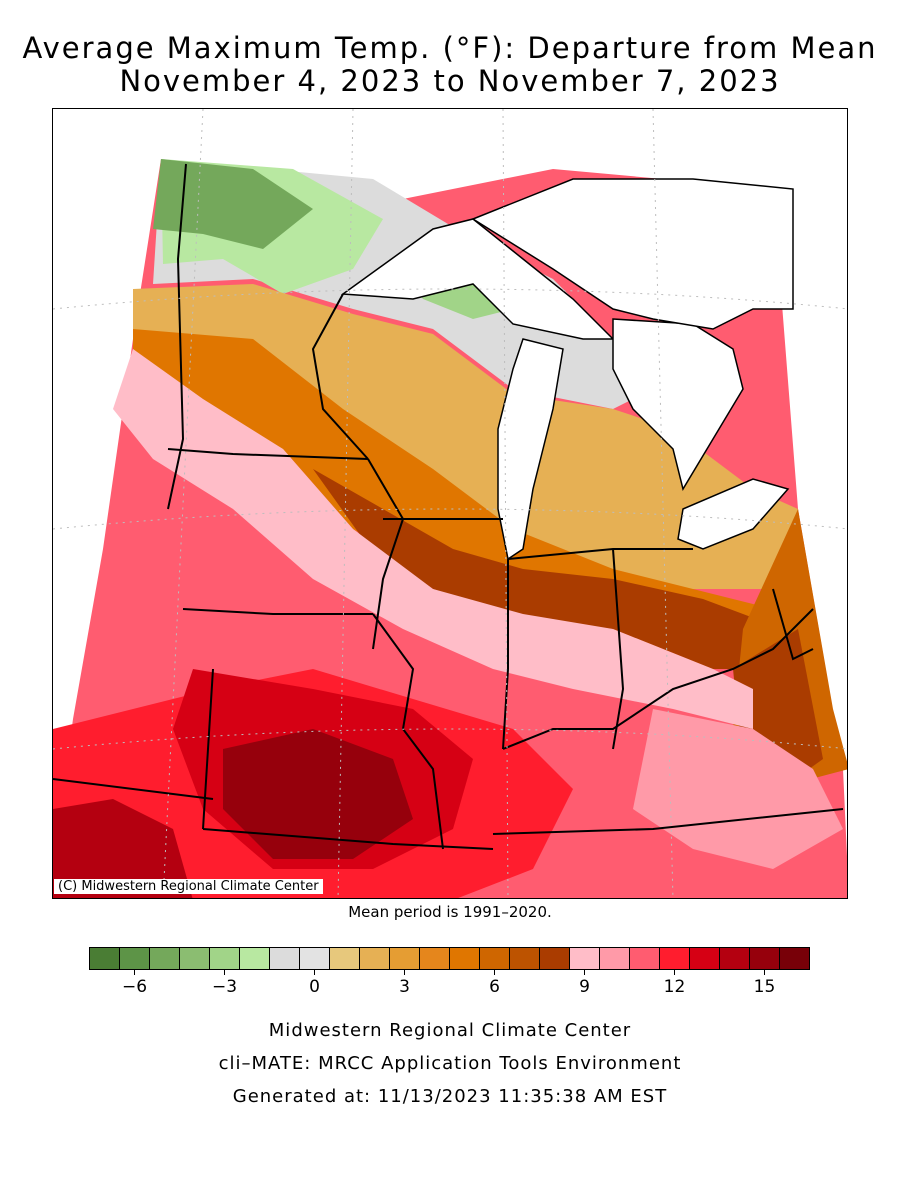 This screenshot has height=1200, width=900. Describe the element at coordinates (530, 449) in the screenshot. I see `lake-michigan` at that location.